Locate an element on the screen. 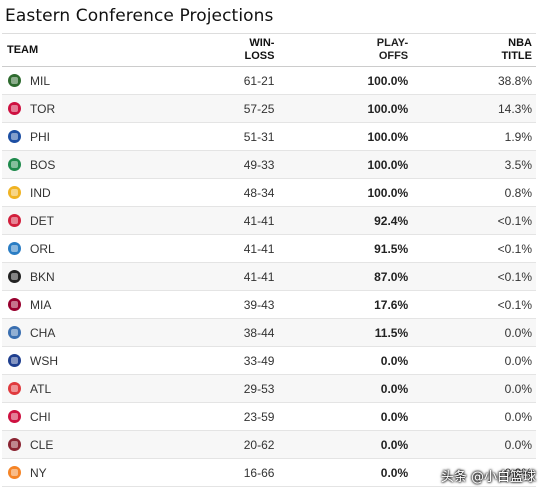 The image size is (544, 490). table-header-row: TEAM WIN- LOSS PLAY- OFFS NBA TITLE is located at coordinates (269, 50).